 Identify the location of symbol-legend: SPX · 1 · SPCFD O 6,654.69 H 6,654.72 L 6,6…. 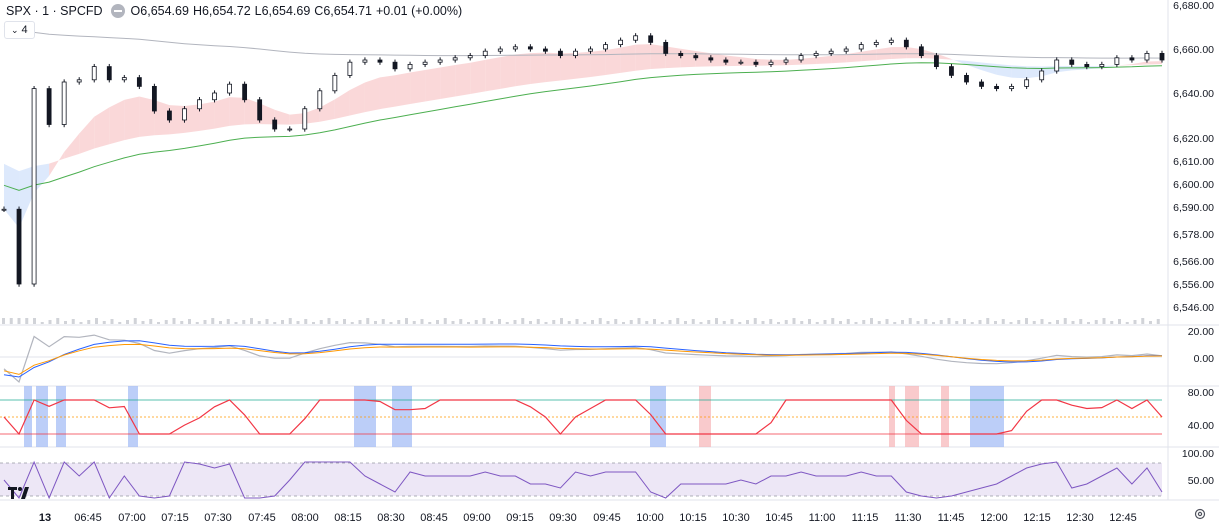
(234, 11).